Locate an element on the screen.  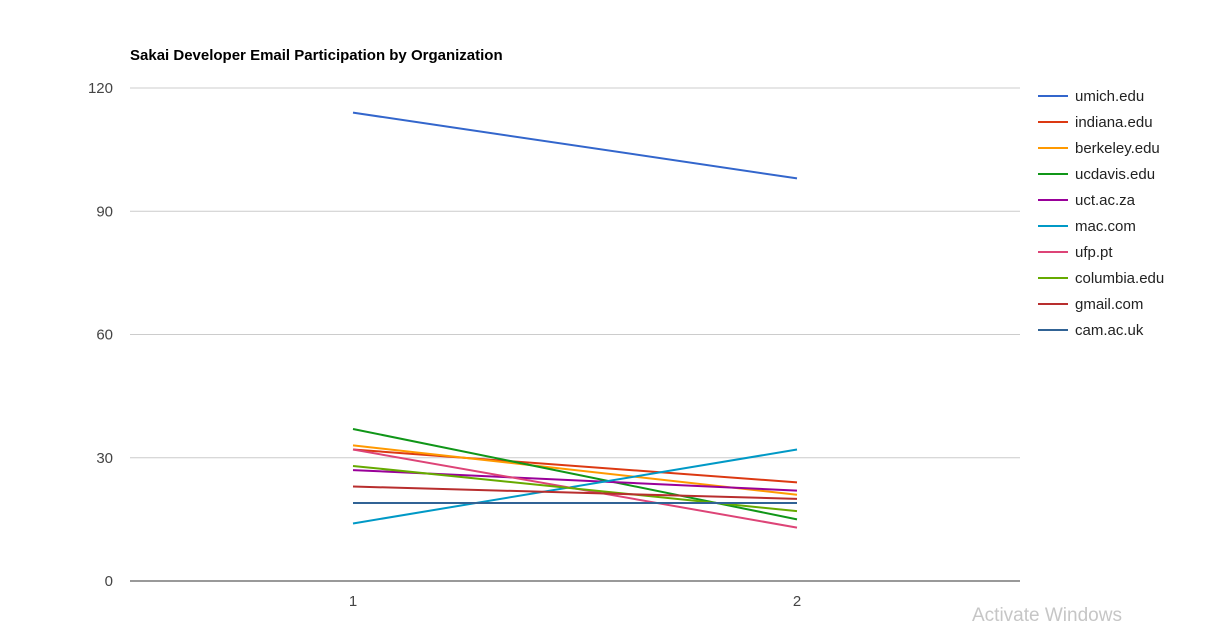
legend-label: berkeley.edu is located at coordinates (1117, 148).